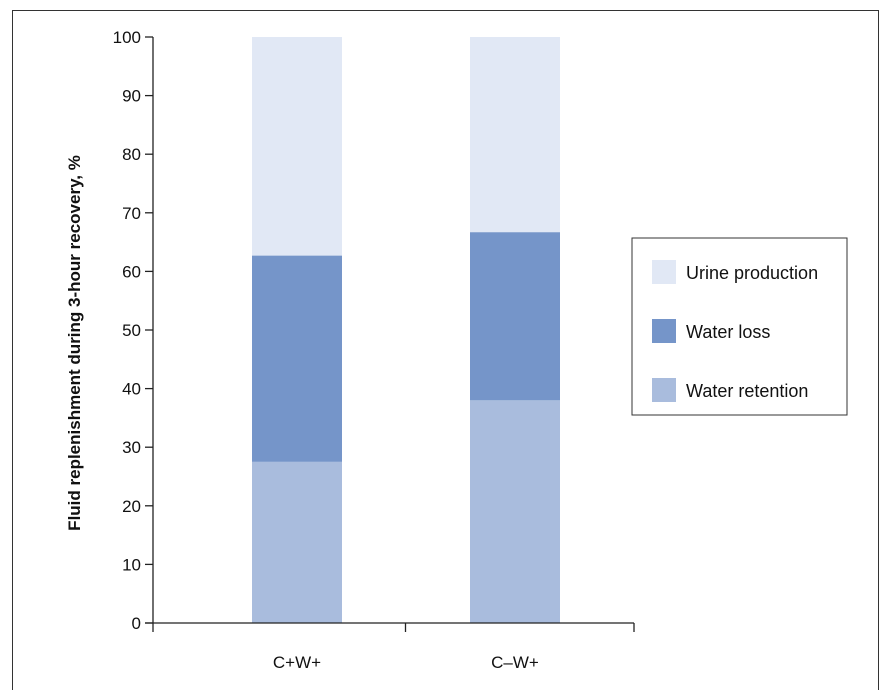 This screenshot has height=690, width=885. Describe the element at coordinates (728, 332) in the screenshot. I see `legend-label-water-loss: Water loss` at that location.